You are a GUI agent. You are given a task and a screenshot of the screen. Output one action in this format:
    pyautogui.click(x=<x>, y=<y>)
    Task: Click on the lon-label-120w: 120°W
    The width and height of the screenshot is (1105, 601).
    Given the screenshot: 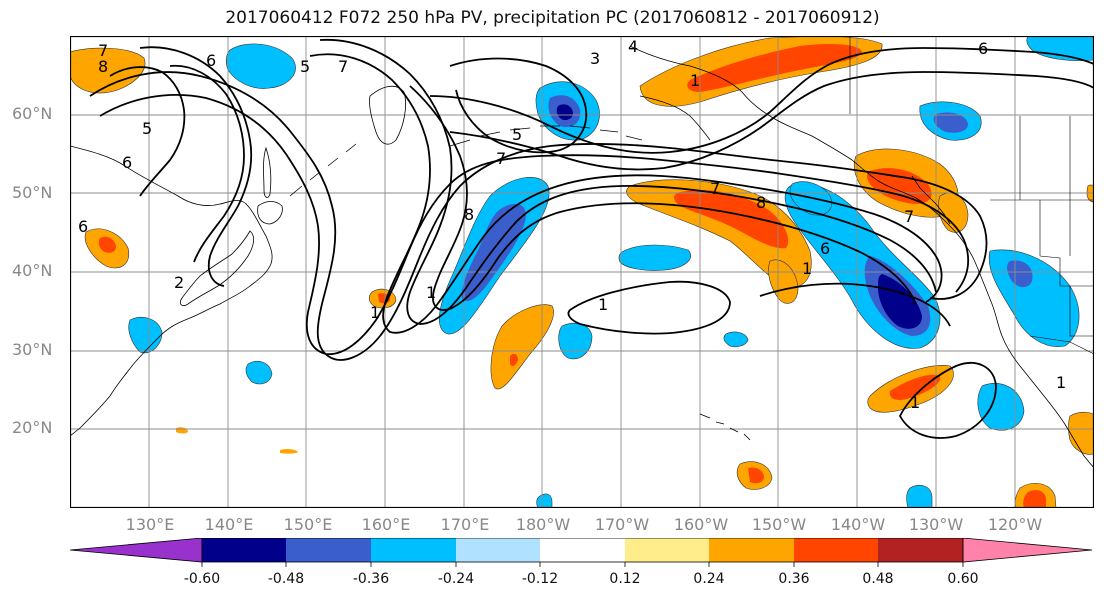 What is the action you would take?
    pyautogui.click(x=1015, y=524)
    